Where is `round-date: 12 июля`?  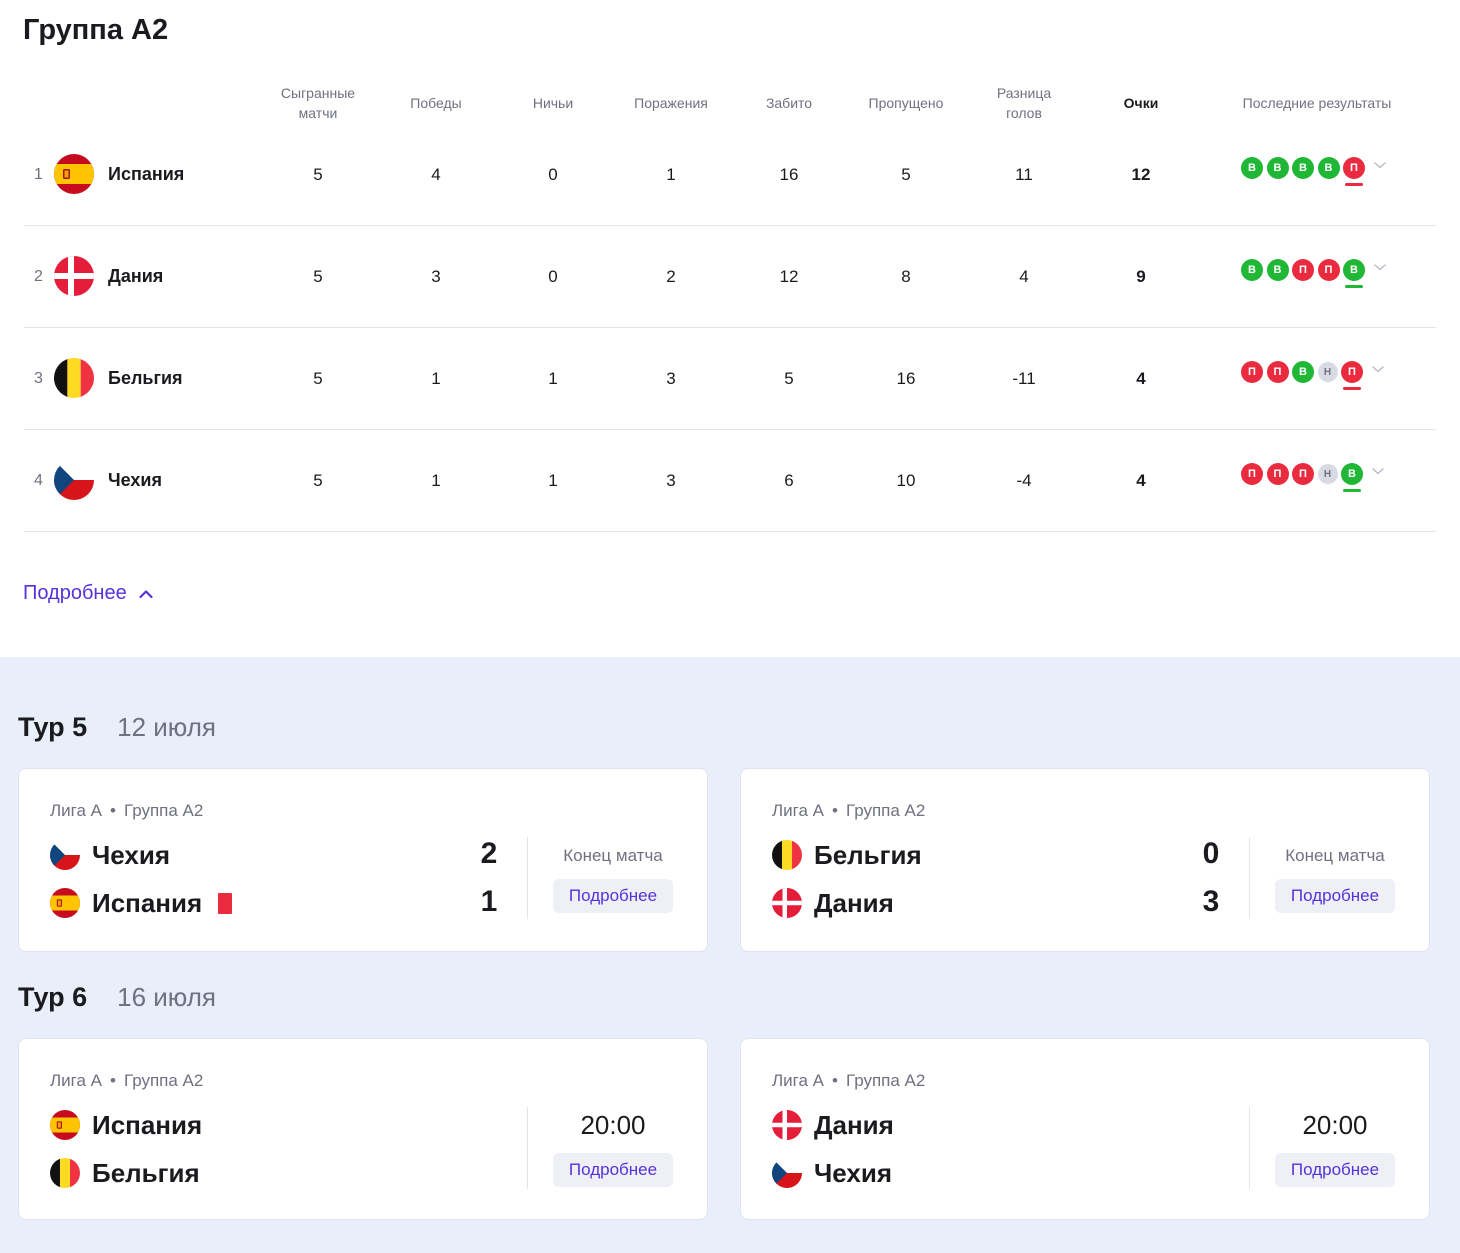
round-date: 12 июля is located at coordinates (166, 727).